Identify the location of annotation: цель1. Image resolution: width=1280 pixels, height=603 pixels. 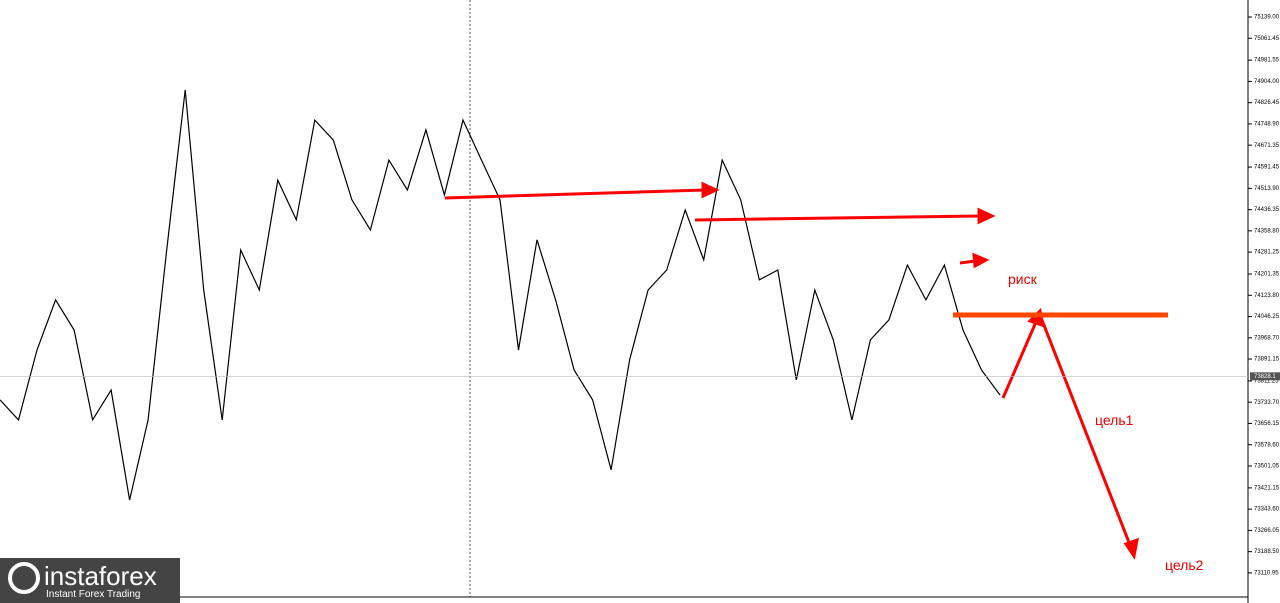
(1114, 420).